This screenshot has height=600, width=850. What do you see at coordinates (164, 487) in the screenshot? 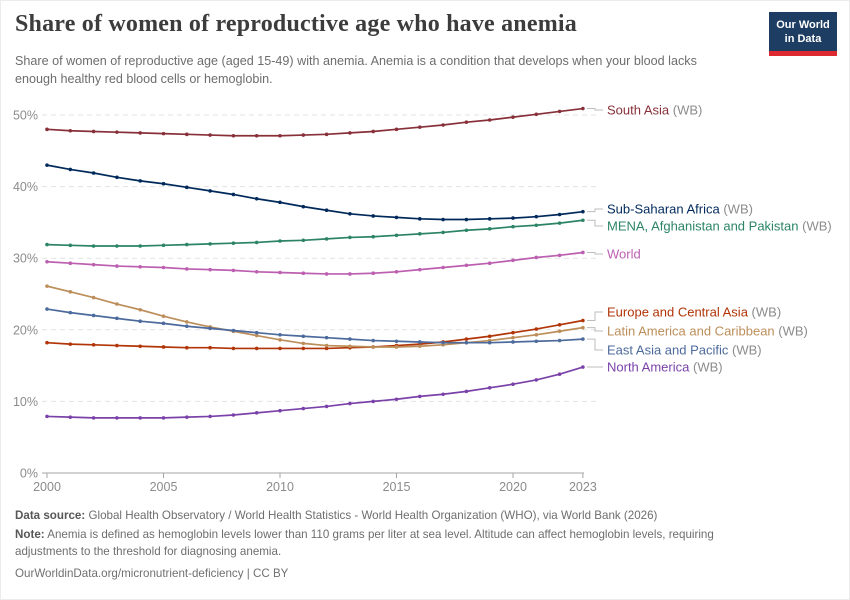
I see `x-axis-label-2005: 2005` at bounding box center [164, 487].